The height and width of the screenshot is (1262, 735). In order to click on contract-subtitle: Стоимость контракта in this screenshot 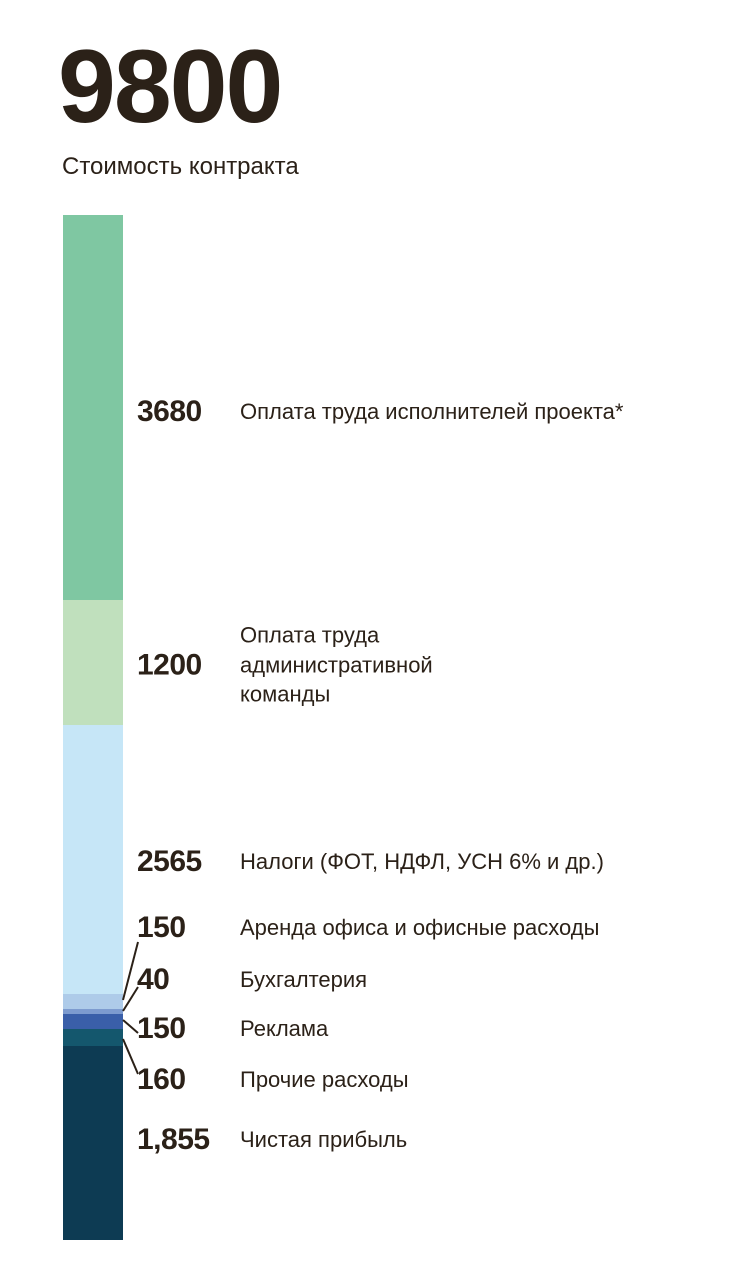, I will do `click(180, 166)`.